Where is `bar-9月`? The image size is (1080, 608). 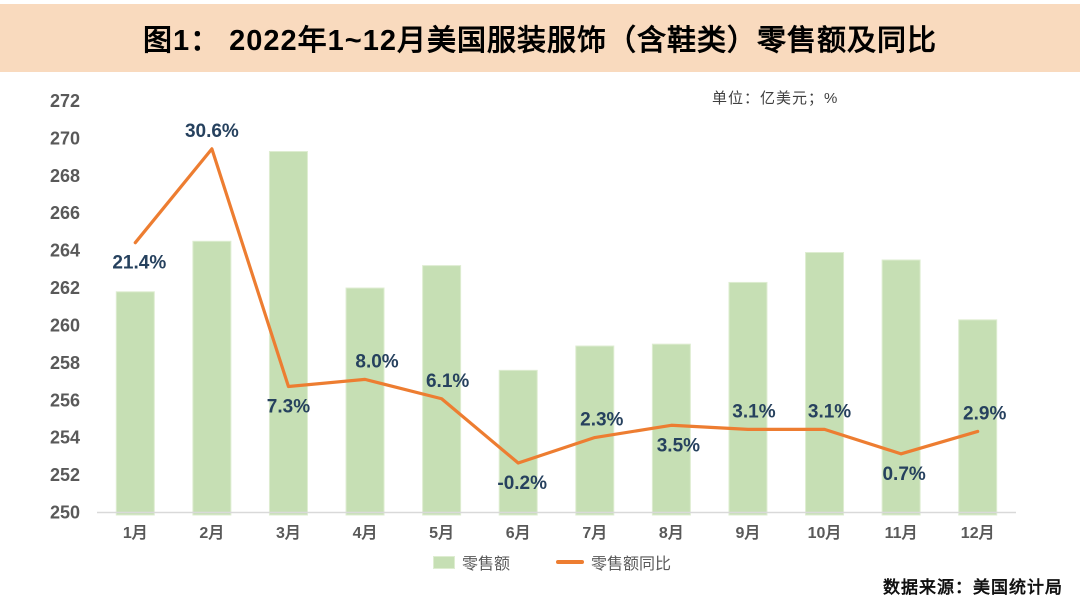 bar-9月 is located at coordinates (748, 398).